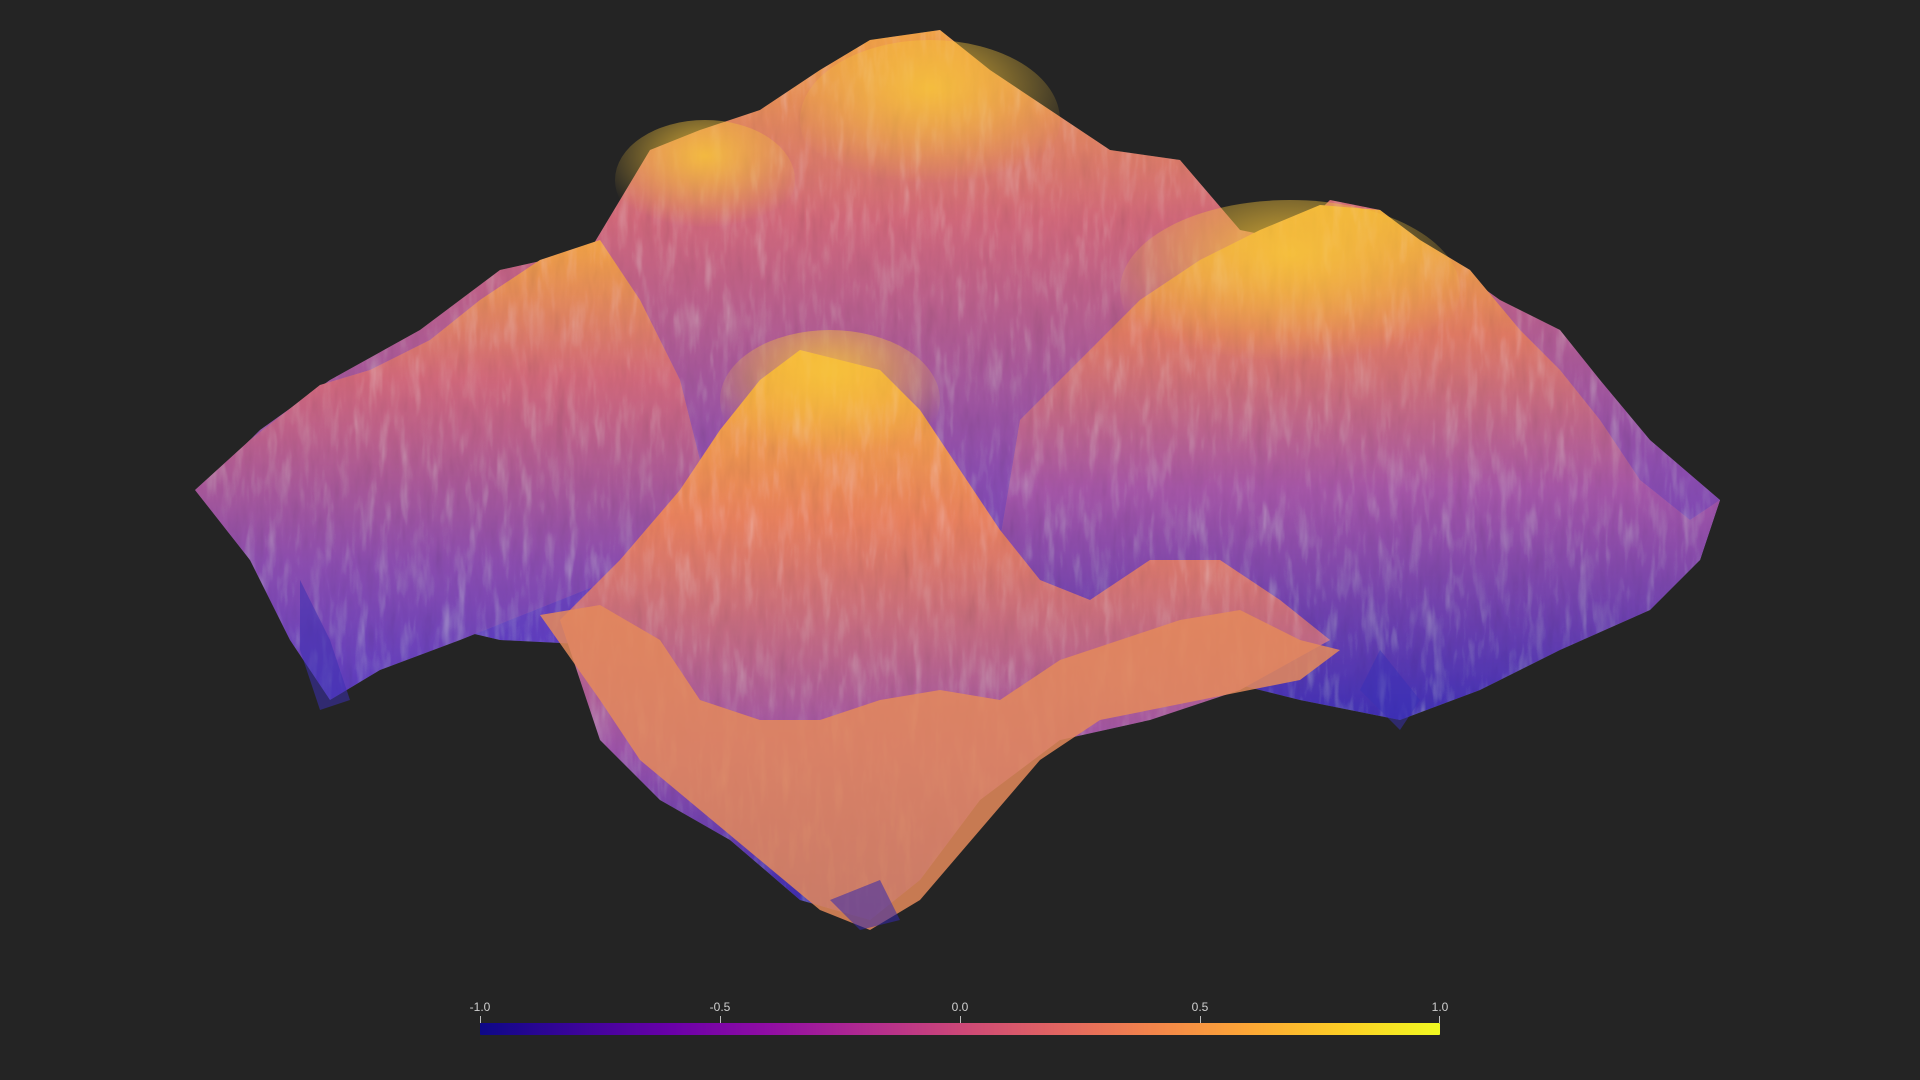  What do you see at coordinates (1440, 1007) in the screenshot?
I see `colorbar-tick-label: 1.0` at bounding box center [1440, 1007].